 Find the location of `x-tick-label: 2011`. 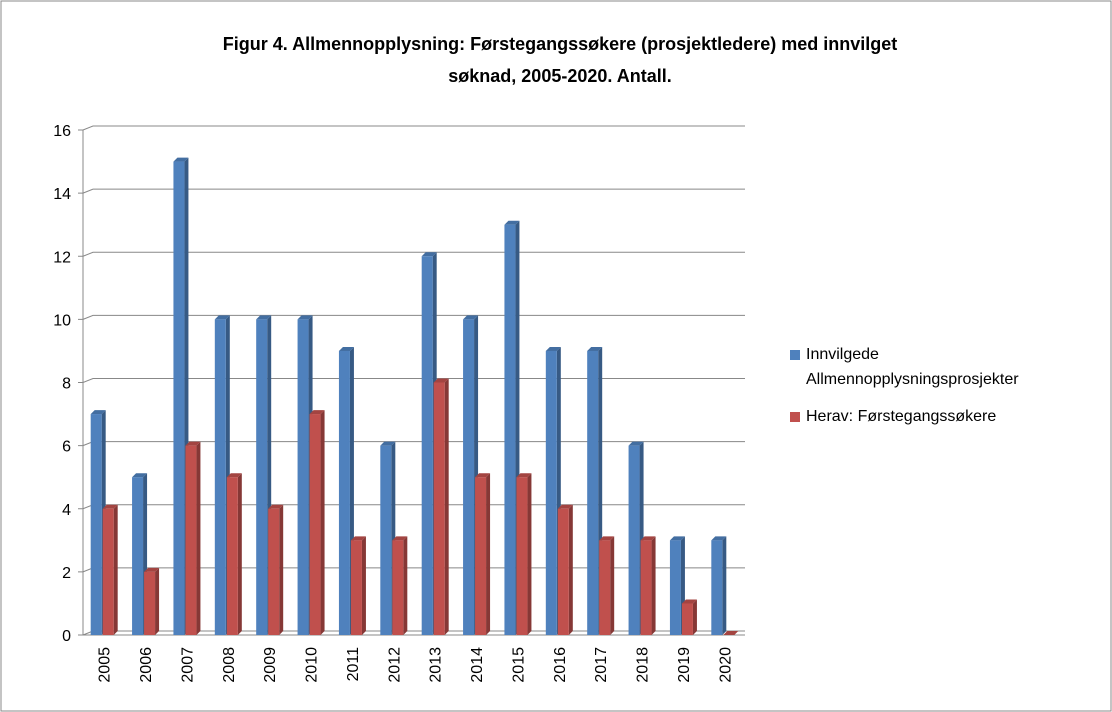

x-tick-label: 2011 is located at coordinates (353, 664).